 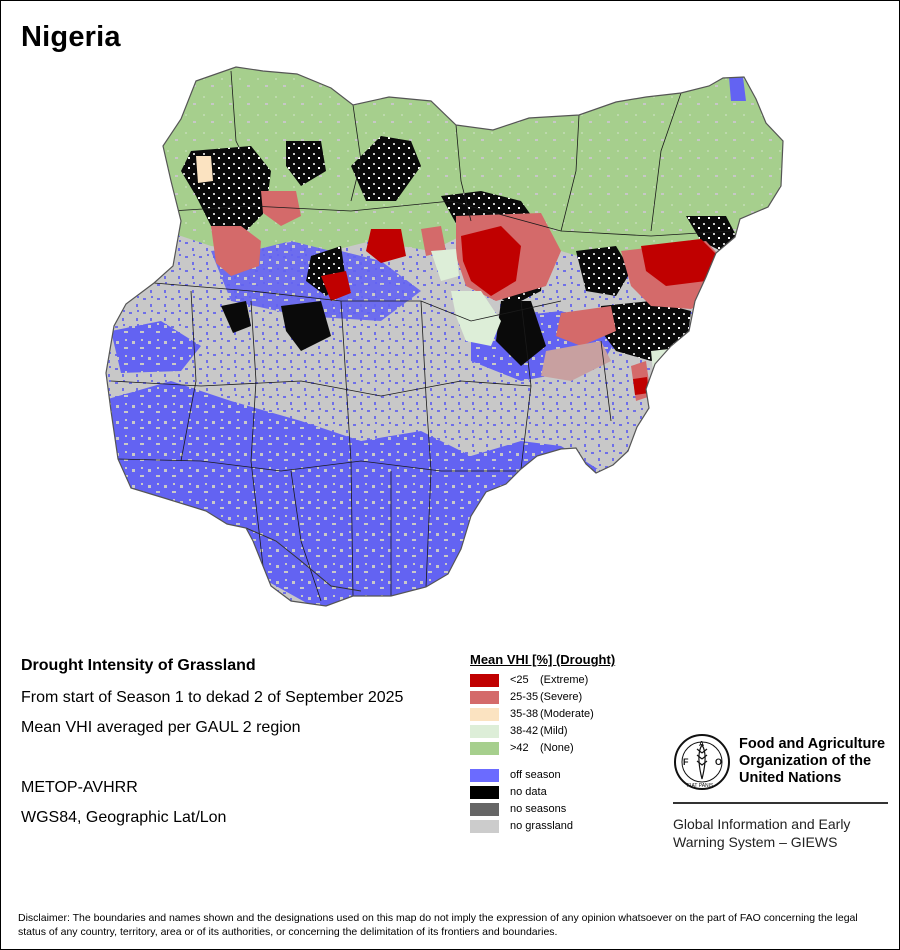 What do you see at coordinates (71, 37) in the screenshot?
I see `map-title: Nigeria` at bounding box center [71, 37].